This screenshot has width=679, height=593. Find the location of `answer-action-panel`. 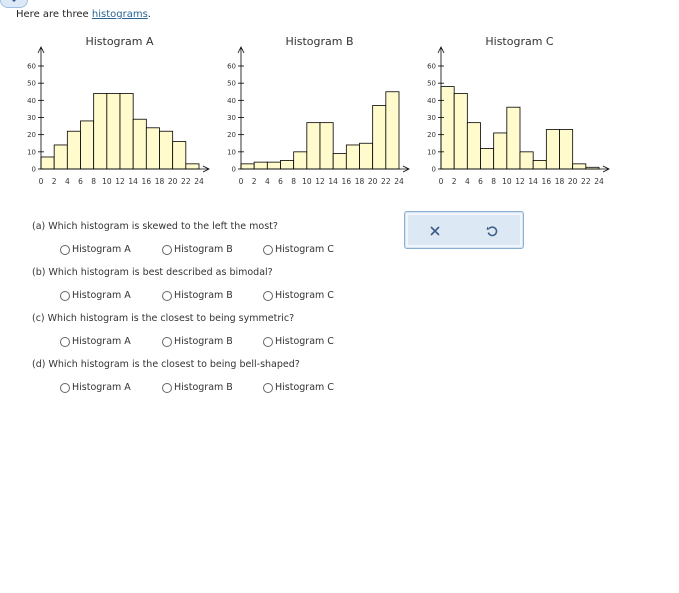

answer-action-panel is located at coordinates (464, 230).